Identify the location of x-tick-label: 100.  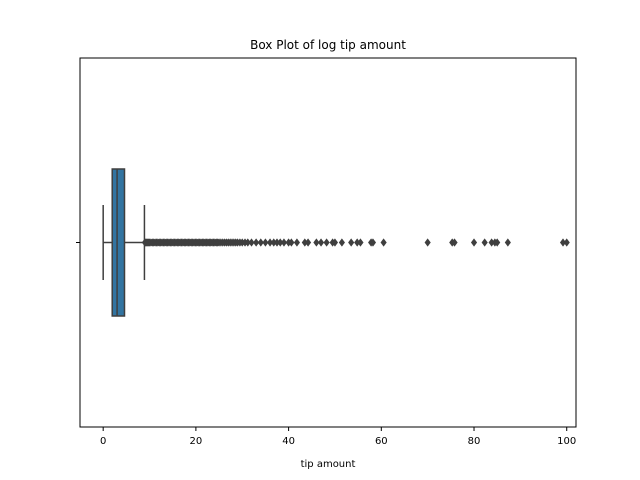
(566, 441).